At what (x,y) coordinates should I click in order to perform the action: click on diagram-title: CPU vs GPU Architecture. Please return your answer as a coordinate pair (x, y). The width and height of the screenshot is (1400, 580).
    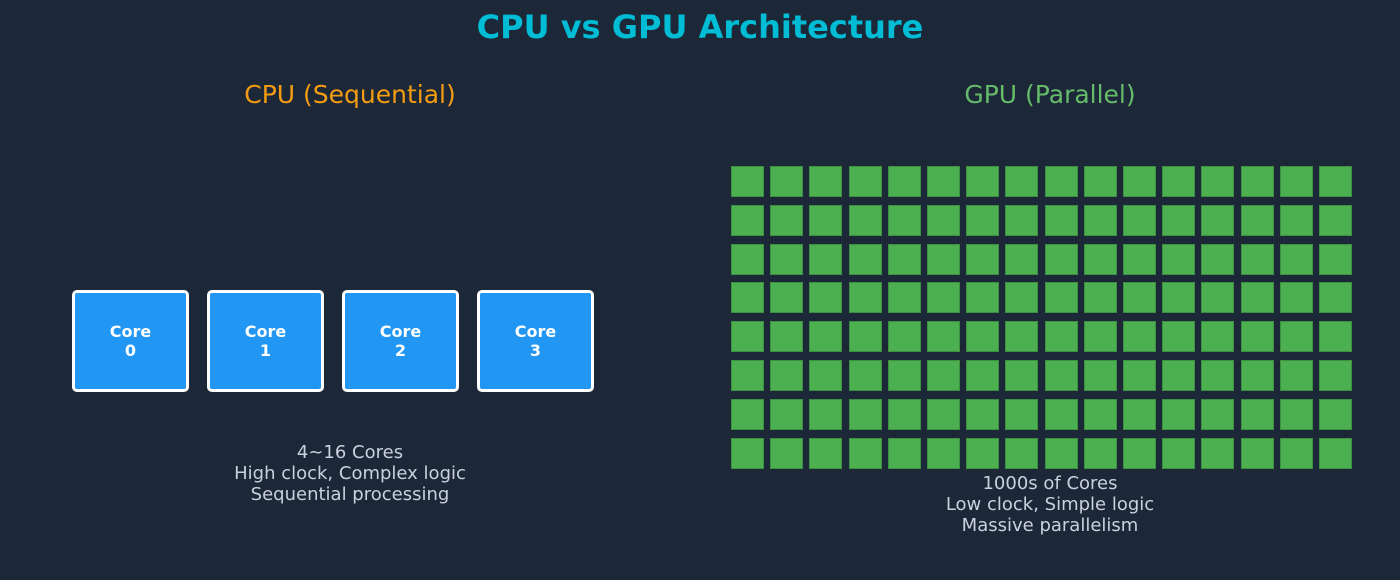
    Looking at the image, I should click on (700, 27).